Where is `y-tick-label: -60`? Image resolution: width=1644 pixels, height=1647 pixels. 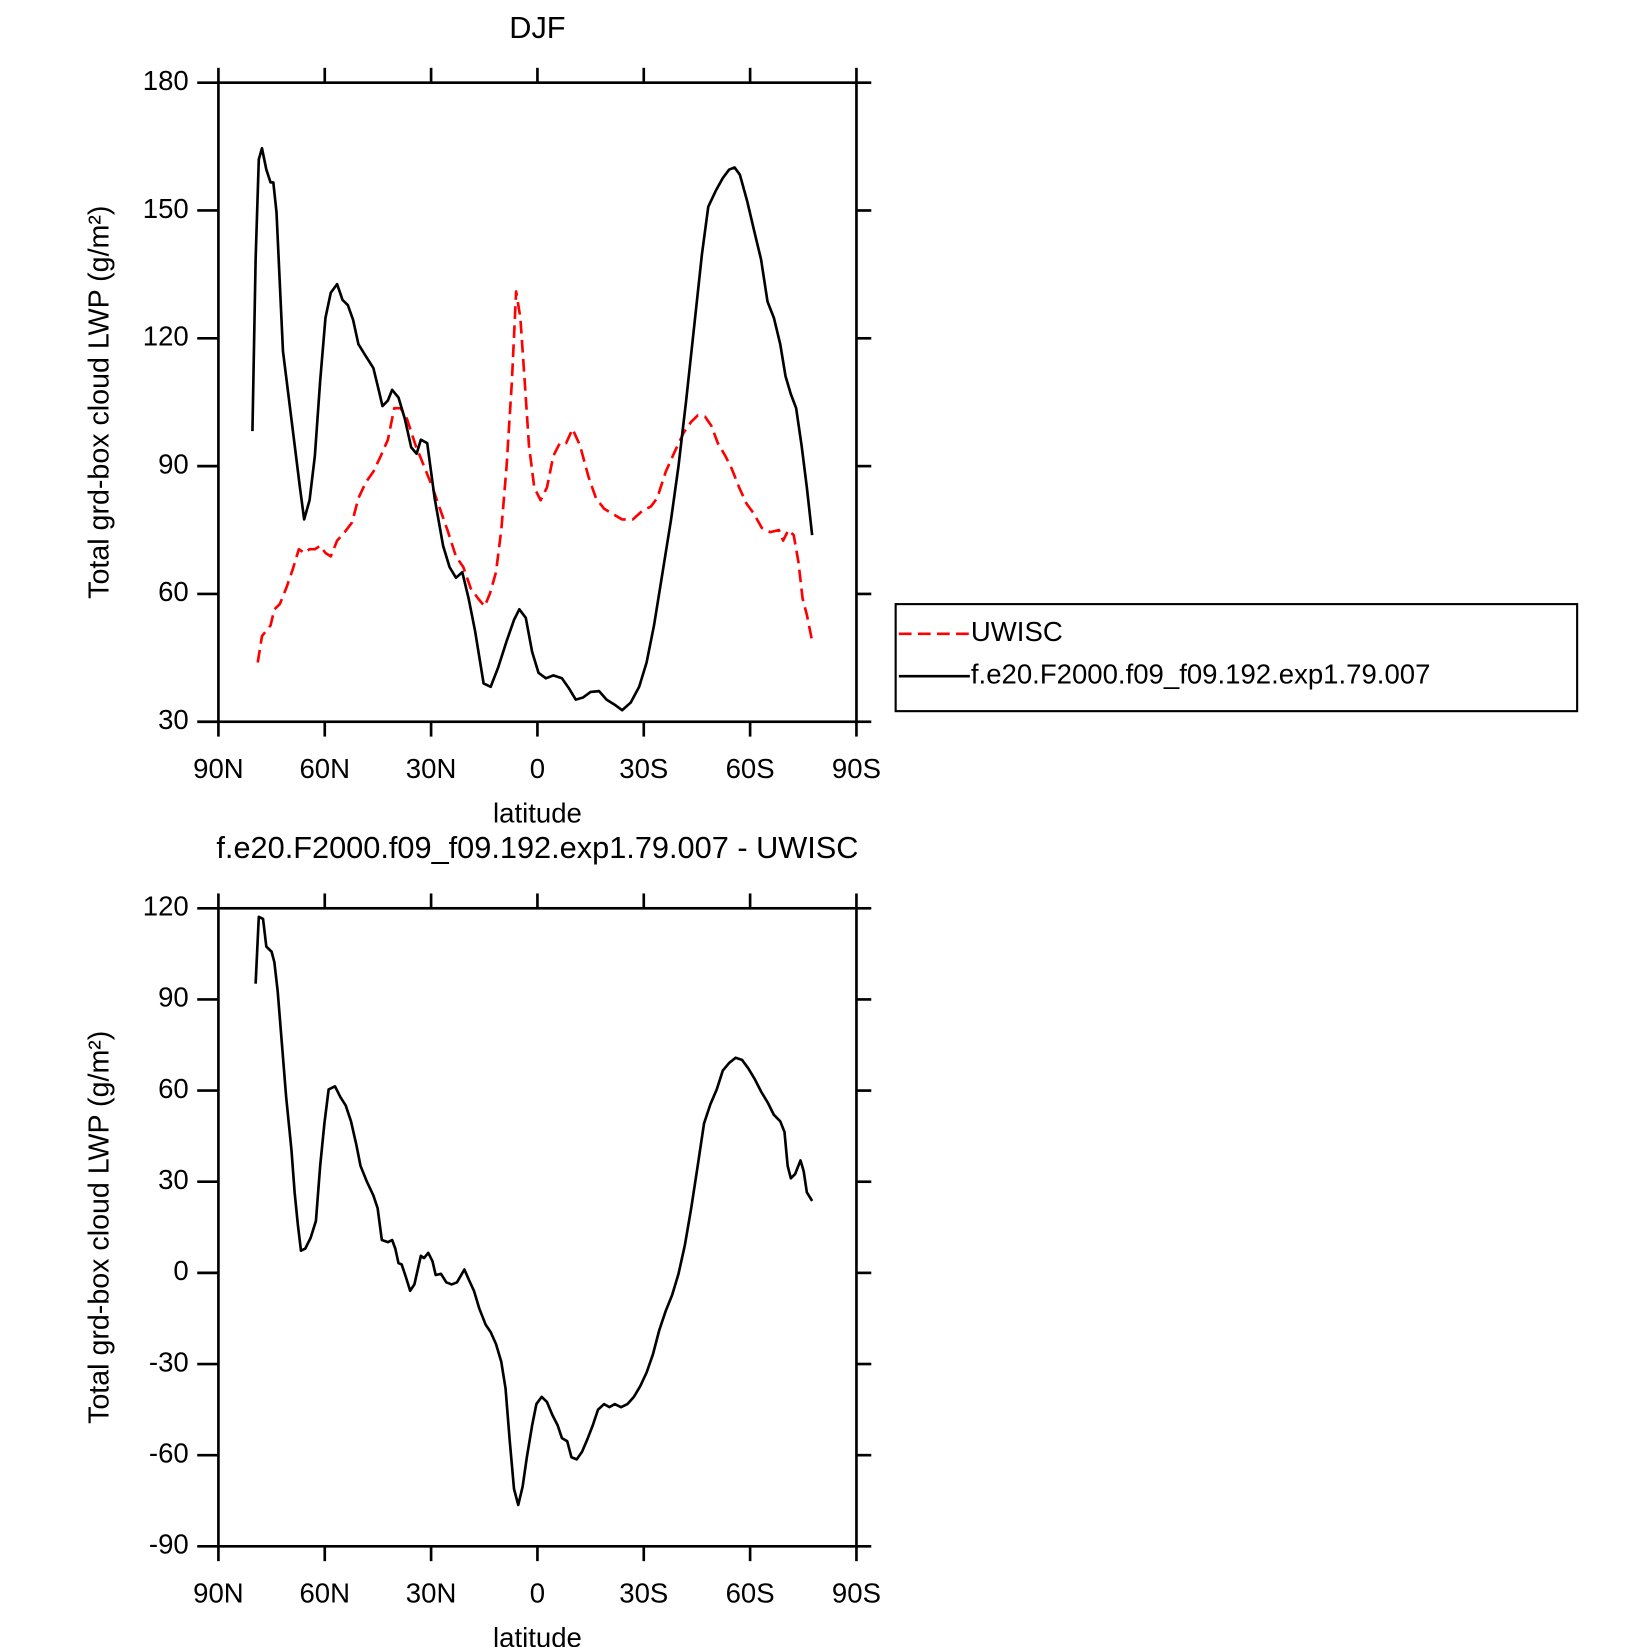
y-tick-label: -60 is located at coordinates (169, 1452).